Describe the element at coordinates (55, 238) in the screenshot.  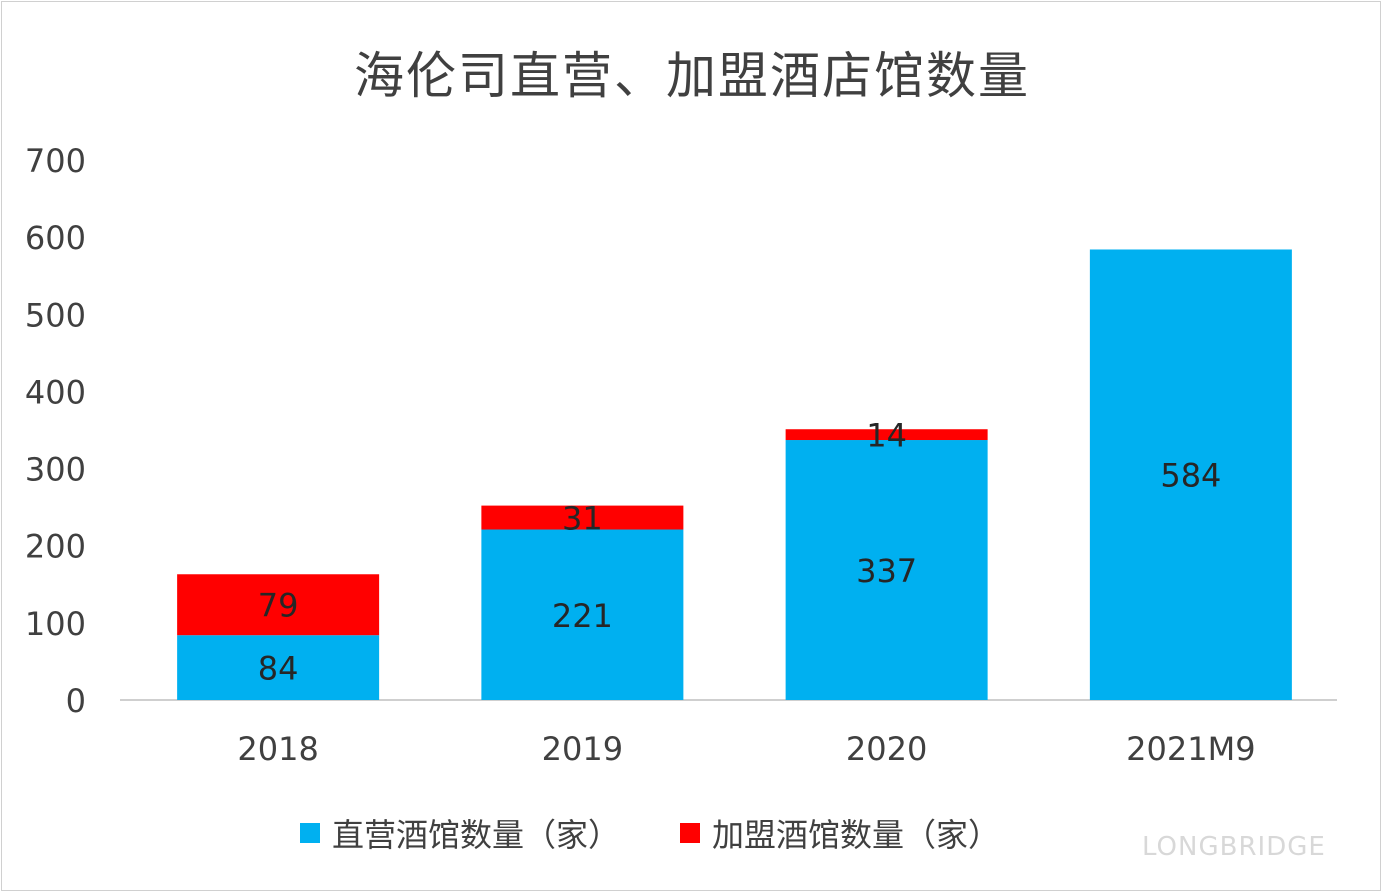
I see `y-tick-label: 600` at that location.